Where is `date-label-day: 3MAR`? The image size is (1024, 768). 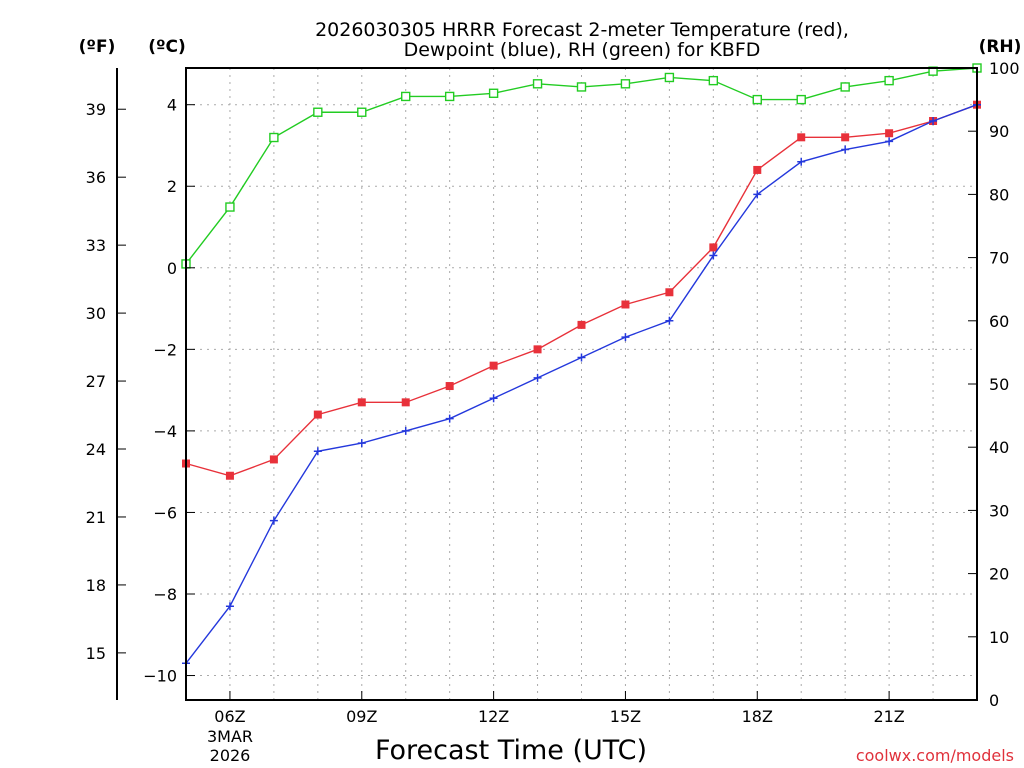
date-label-day: 3MAR is located at coordinates (230, 736).